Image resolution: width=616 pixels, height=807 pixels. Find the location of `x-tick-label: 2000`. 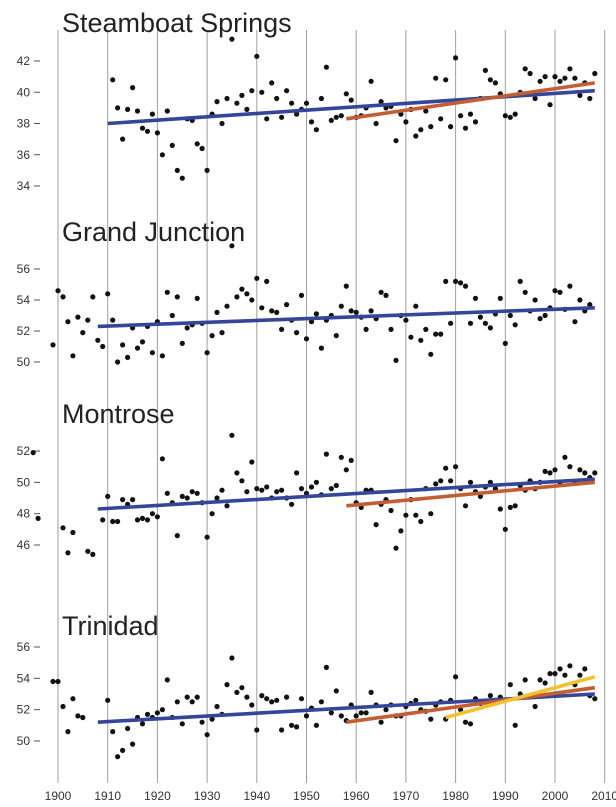

x-tick-label: 2000 is located at coordinates (555, 796).